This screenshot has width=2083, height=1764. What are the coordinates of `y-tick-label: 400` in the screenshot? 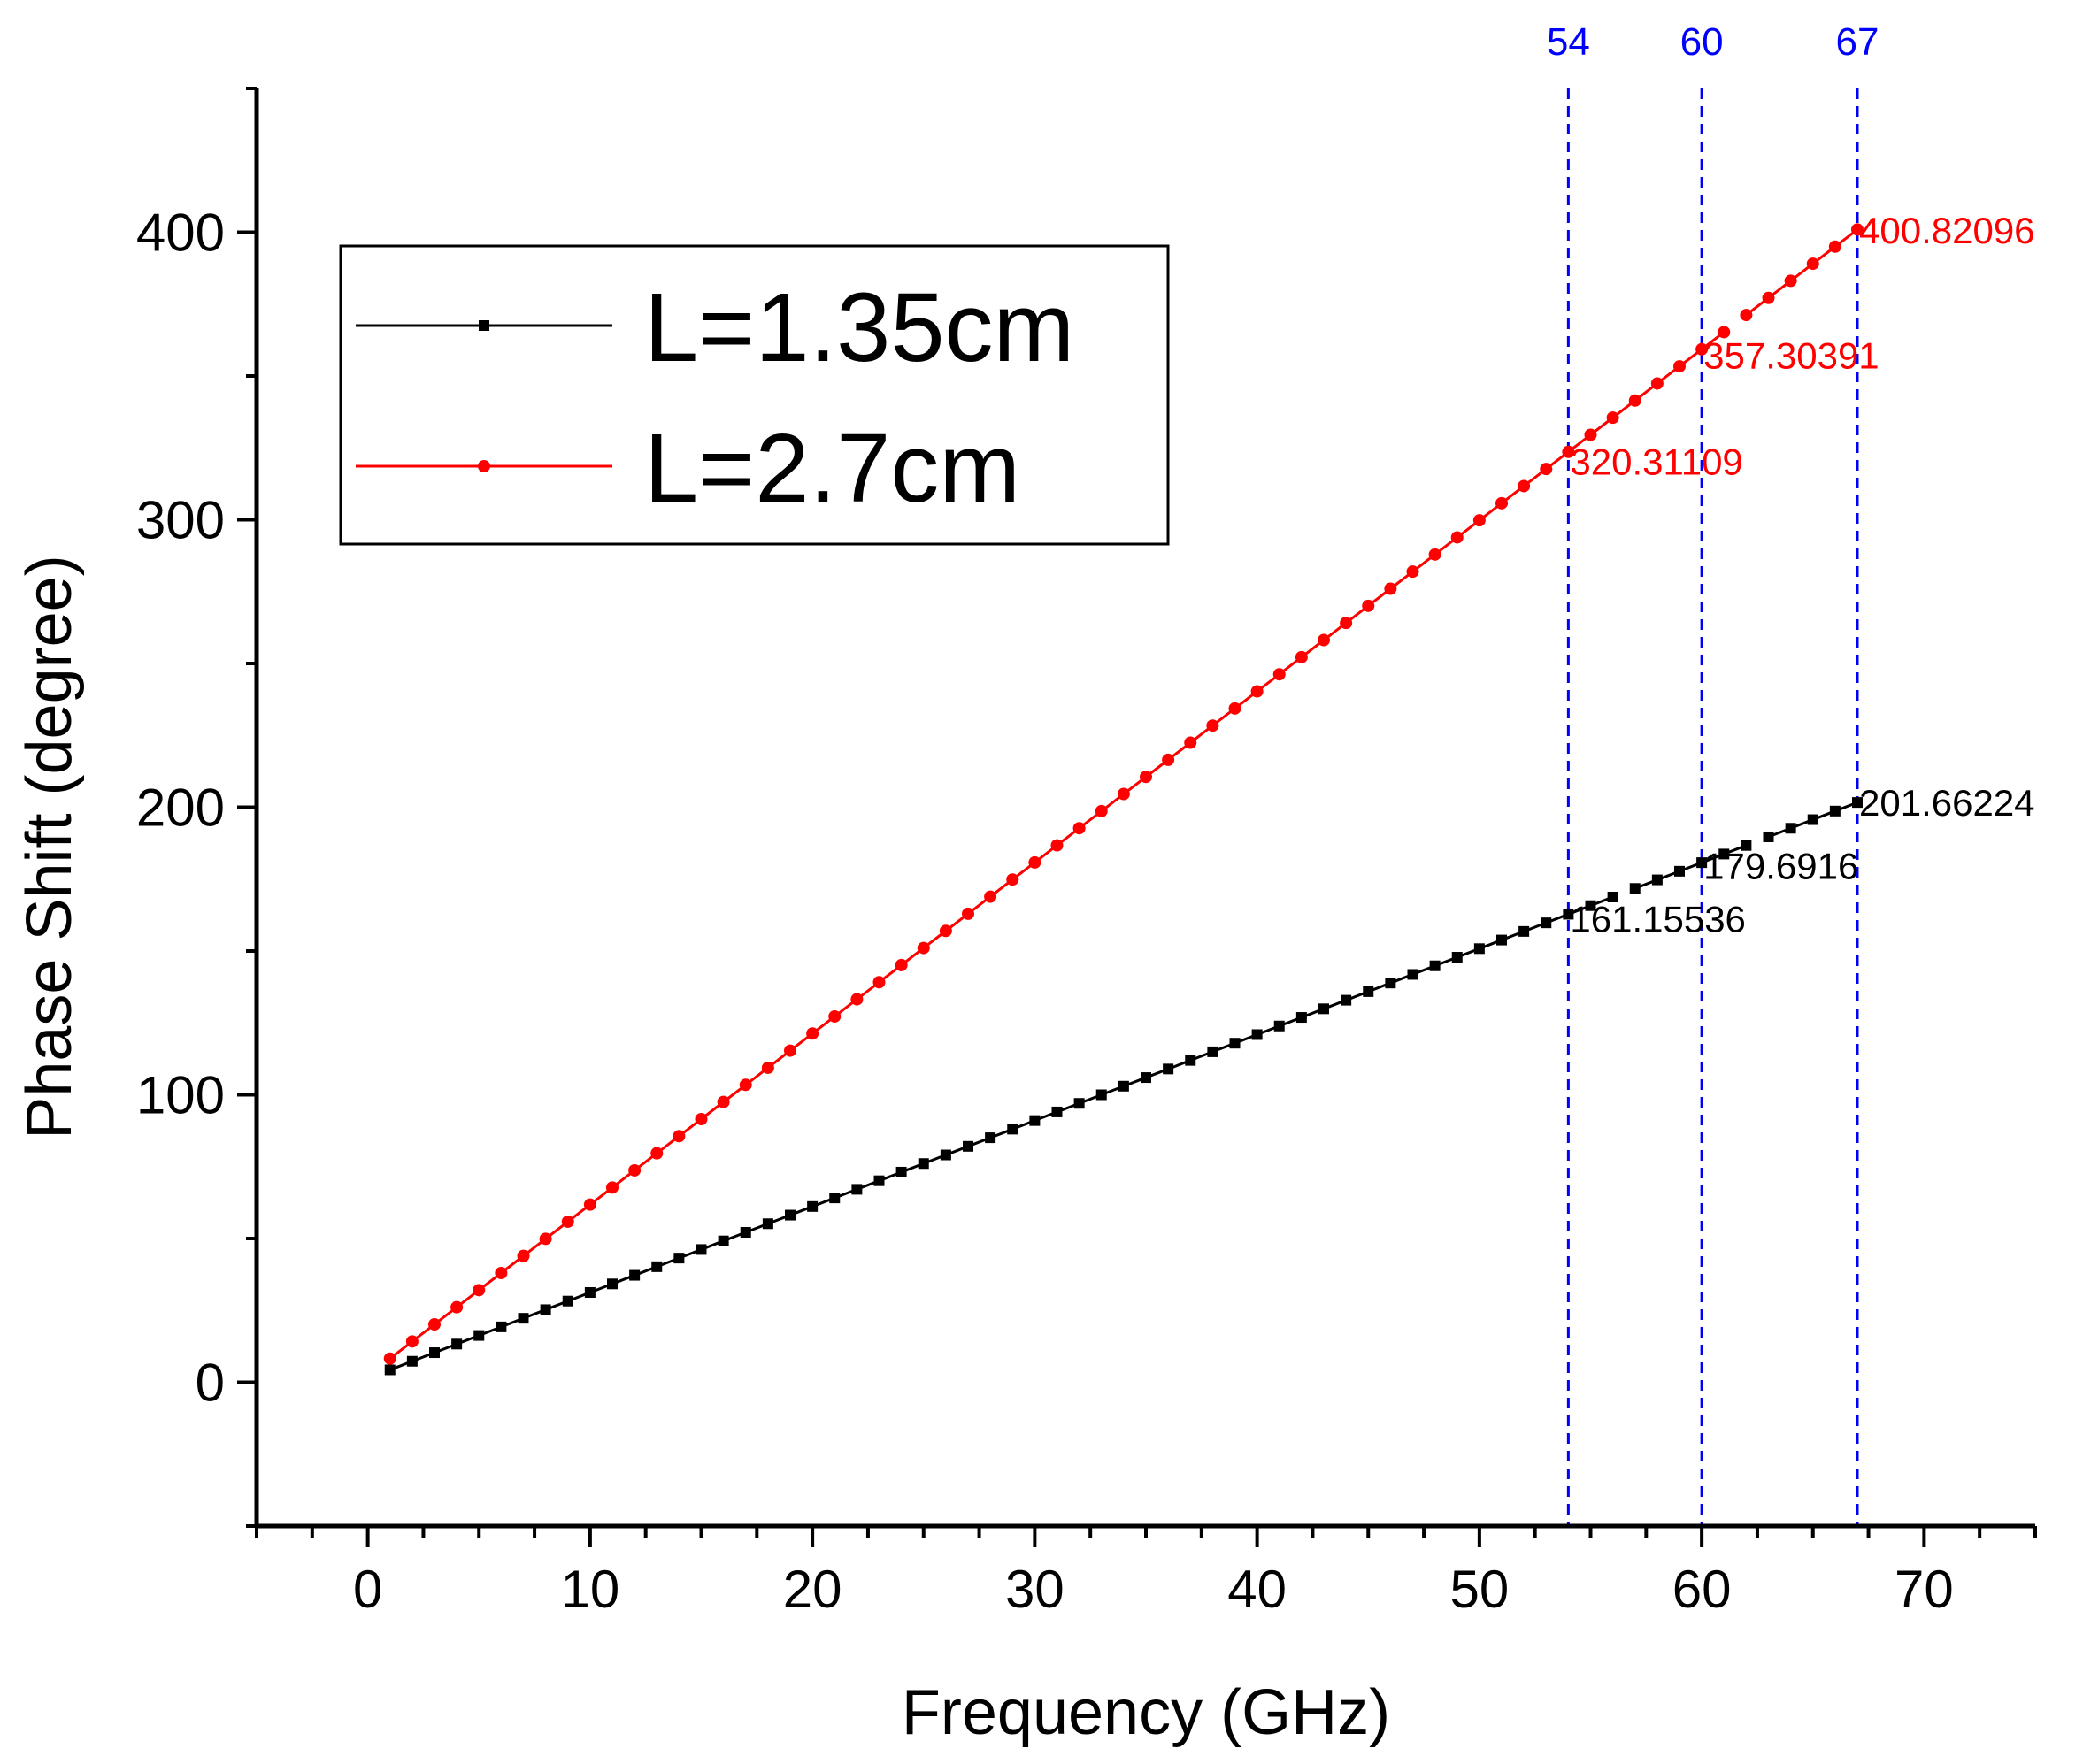 It's located at (181, 233).